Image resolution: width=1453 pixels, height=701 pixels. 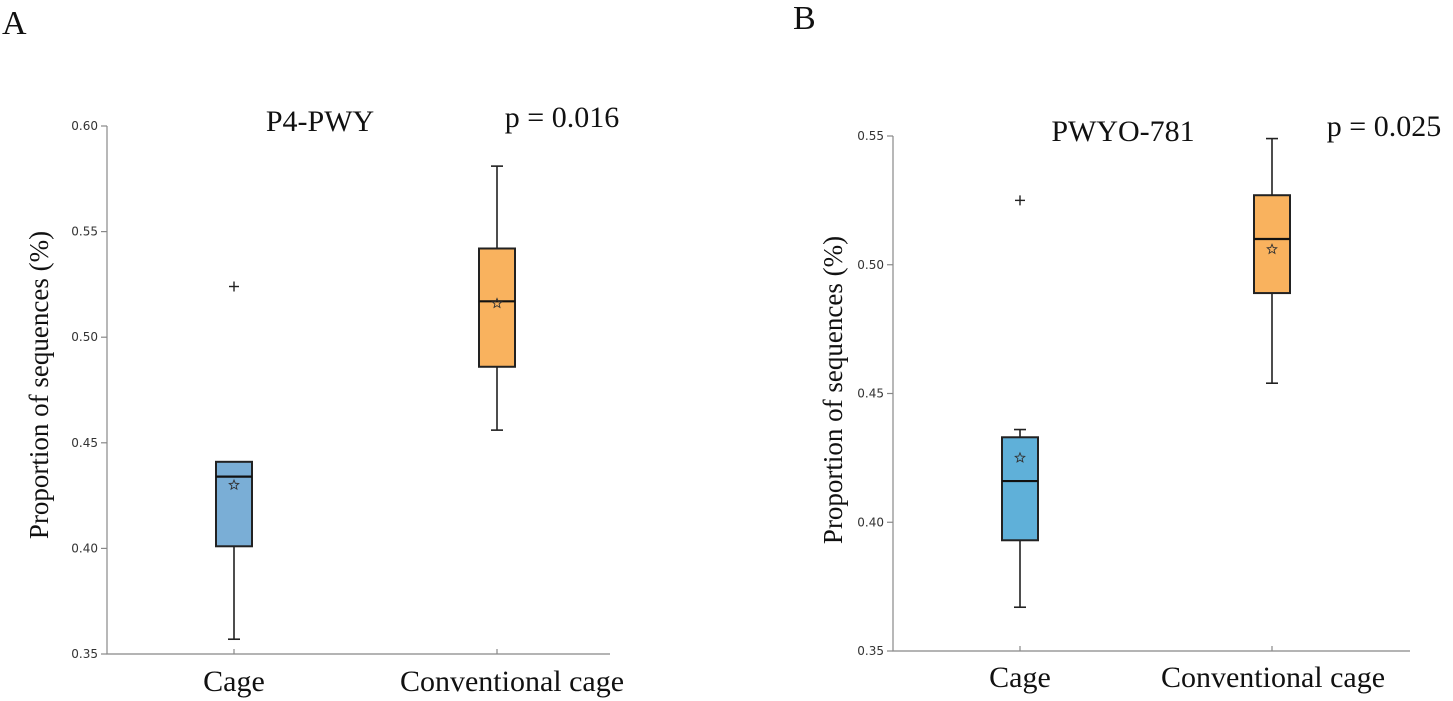 What do you see at coordinates (1273, 677) in the screenshot?
I see `category-label-conventional-b: Conventional cage` at bounding box center [1273, 677].